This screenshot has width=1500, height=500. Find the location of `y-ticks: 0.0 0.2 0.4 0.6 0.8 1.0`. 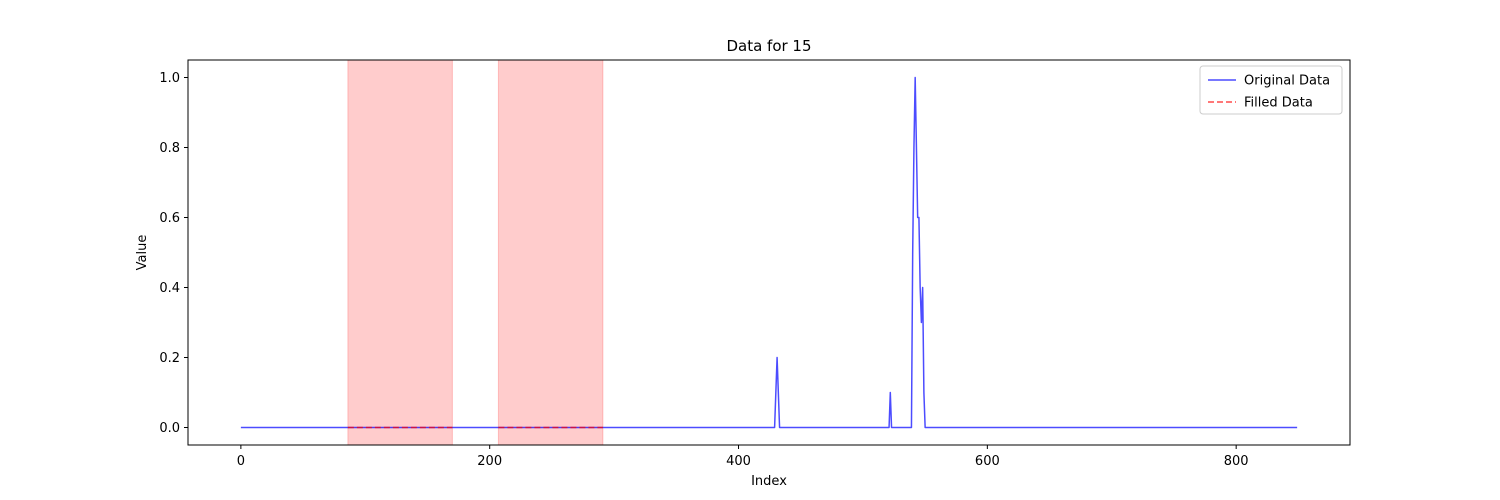

y-ticks: 0.0 0.2 0.4 0.6 0.8 1.0 is located at coordinates (173, 253).